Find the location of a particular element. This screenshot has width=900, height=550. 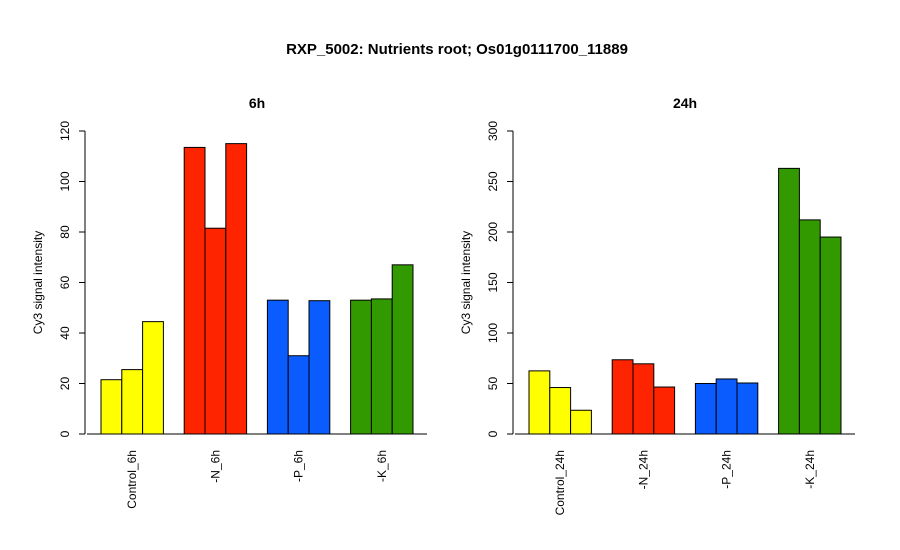

x-category-label: Control_24h is located at coordinates (560, 482).